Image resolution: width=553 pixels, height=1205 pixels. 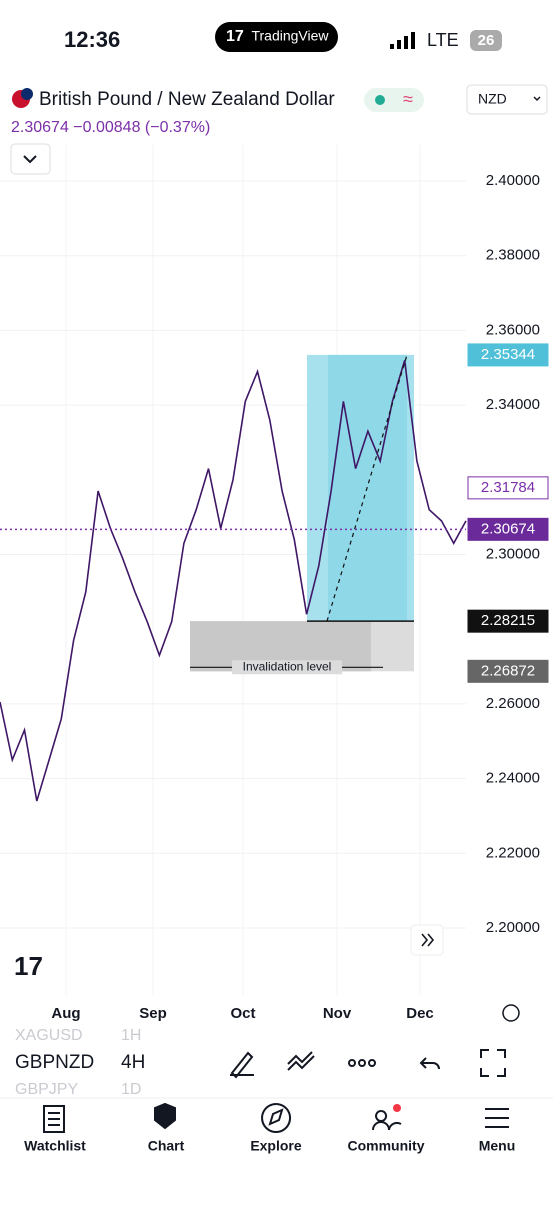 I want to click on battery-level: 26, so click(x=486, y=40).